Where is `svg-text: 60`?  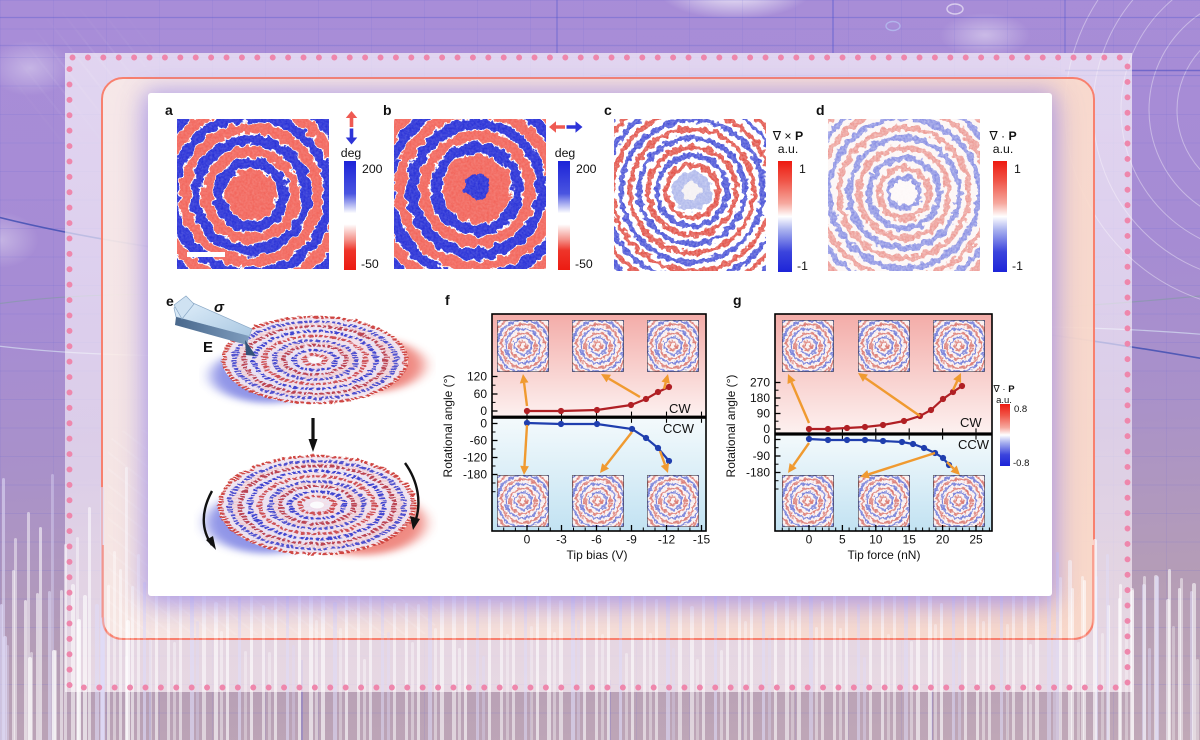
svg-text: 60 is located at coordinates (481, 394).